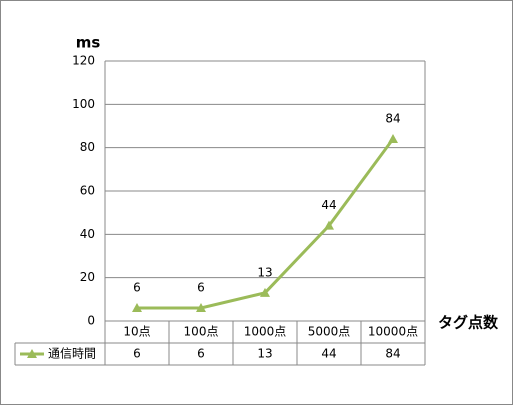  What do you see at coordinates (201, 332) in the screenshot?
I see `x-tick-label: 100点` at bounding box center [201, 332].